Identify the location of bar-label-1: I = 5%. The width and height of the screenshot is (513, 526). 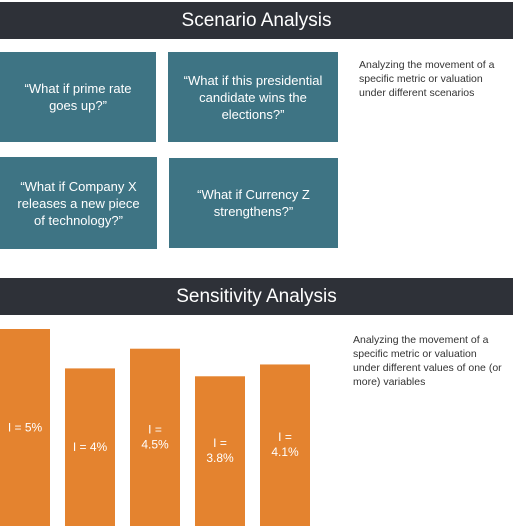
(25, 428).